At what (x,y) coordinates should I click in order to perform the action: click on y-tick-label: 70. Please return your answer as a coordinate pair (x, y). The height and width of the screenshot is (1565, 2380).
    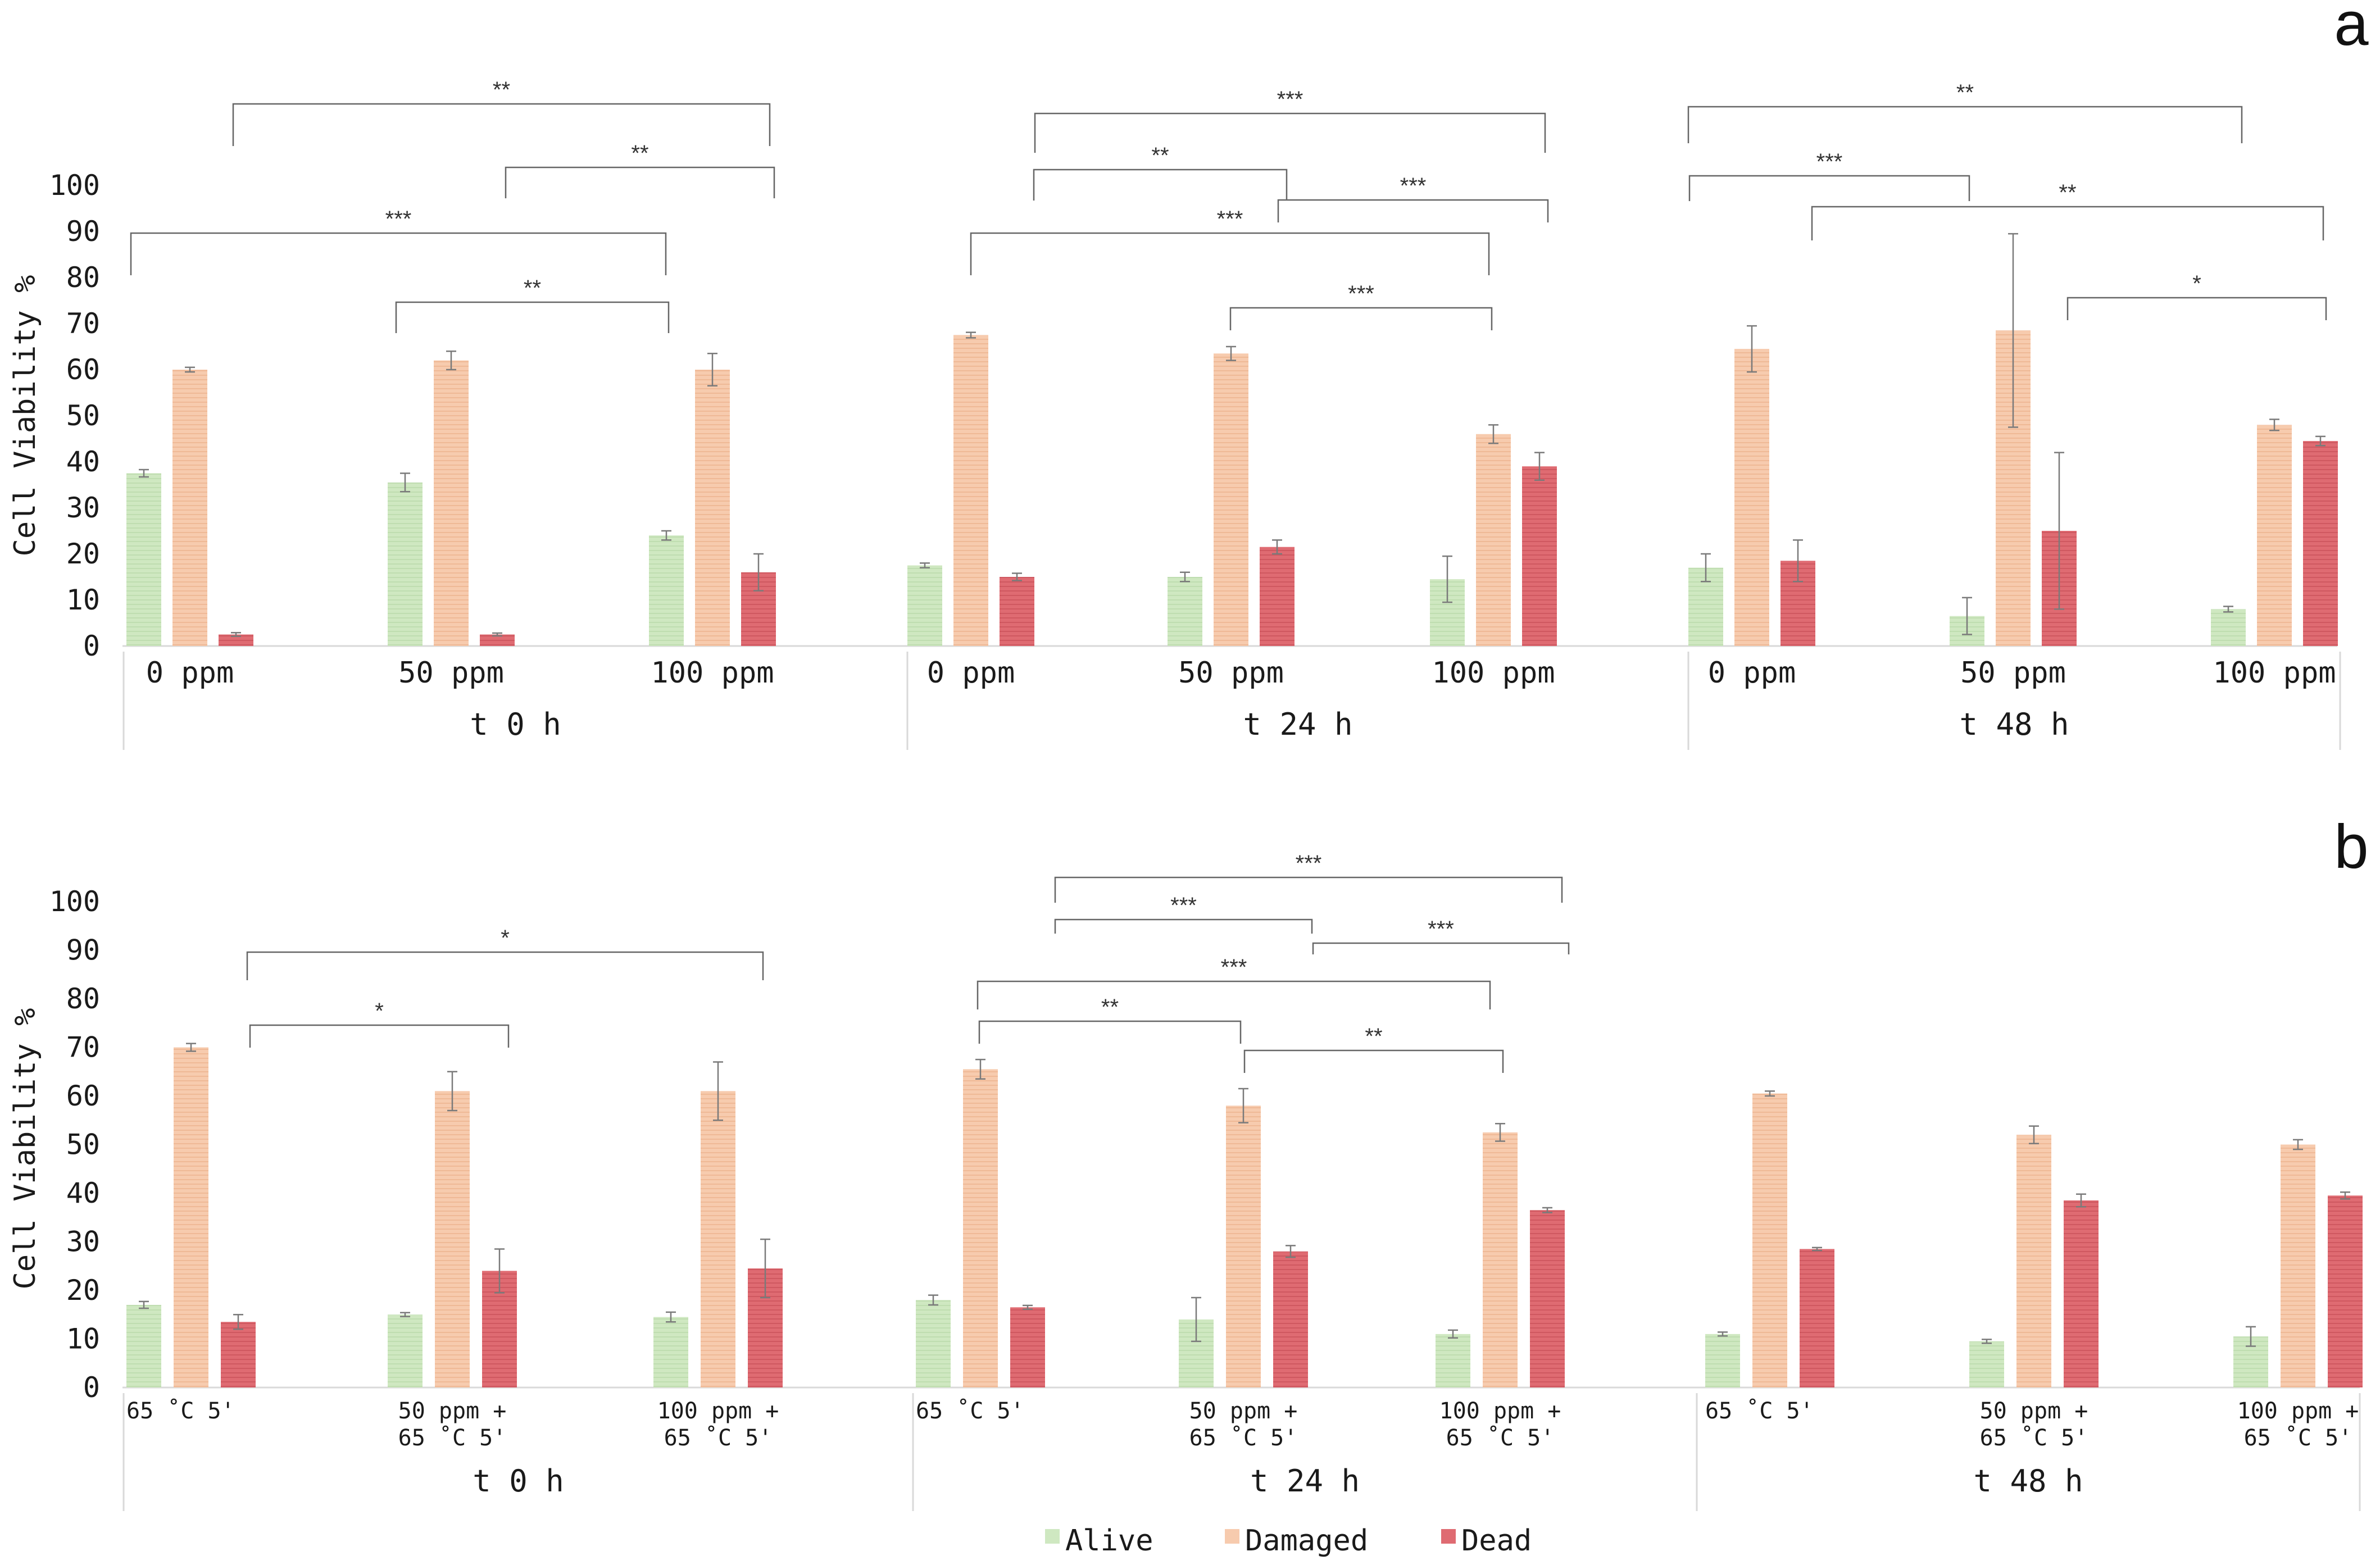
    Looking at the image, I should click on (83, 1047).